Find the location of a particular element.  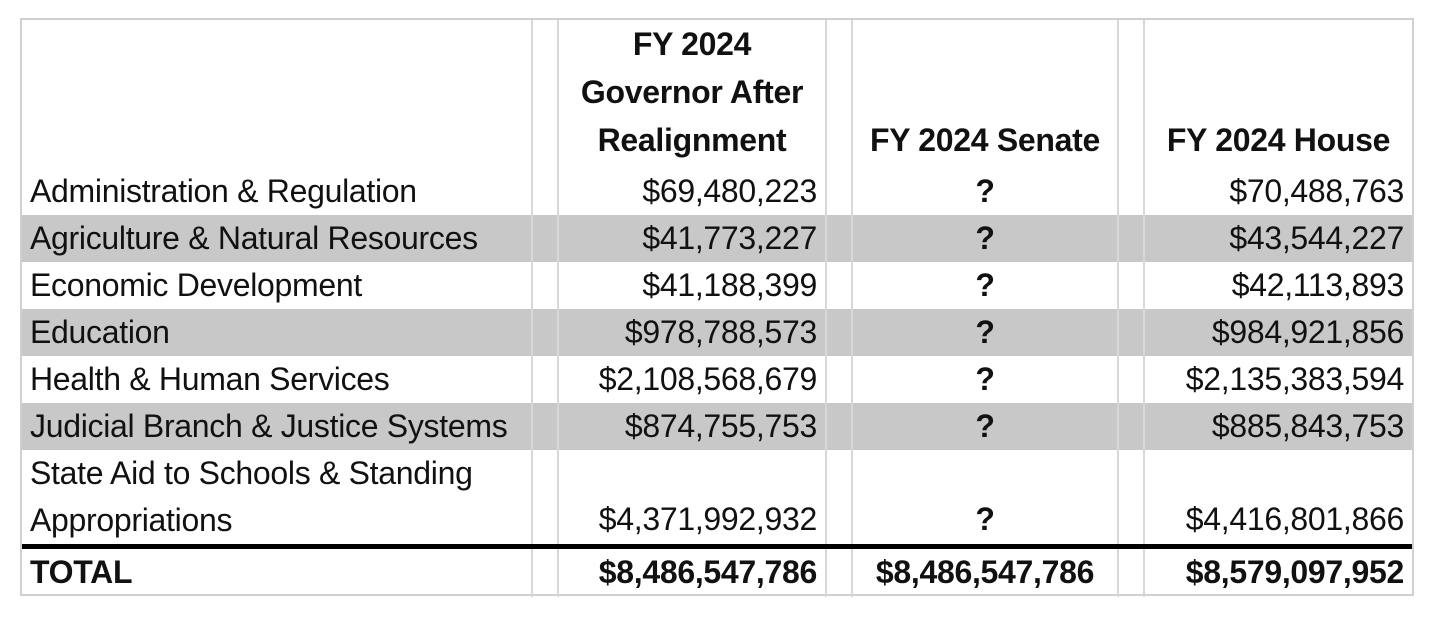

header-house: FY 2024 House is located at coordinates (1277, 94).